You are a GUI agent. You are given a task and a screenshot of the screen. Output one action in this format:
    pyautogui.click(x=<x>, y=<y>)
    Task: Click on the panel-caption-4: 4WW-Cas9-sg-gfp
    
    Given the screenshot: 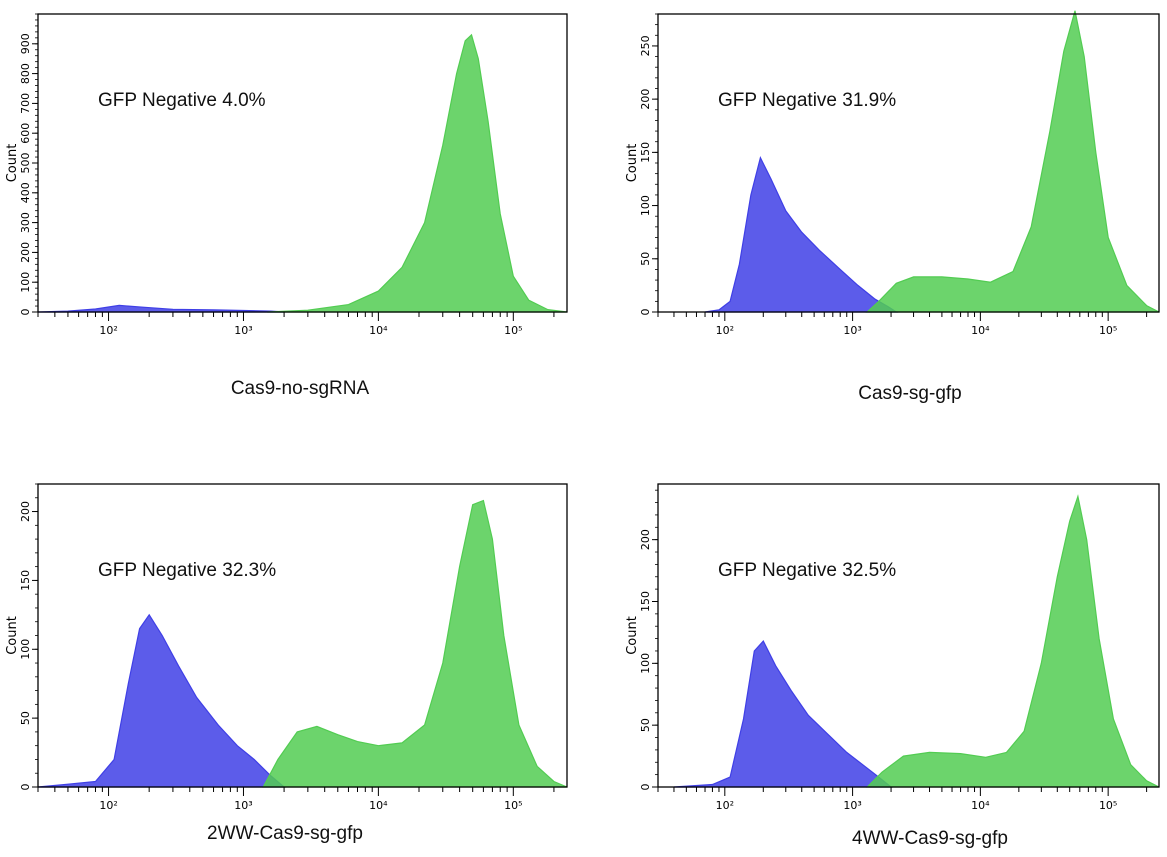 What is the action you would take?
    pyautogui.click(x=930, y=838)
    